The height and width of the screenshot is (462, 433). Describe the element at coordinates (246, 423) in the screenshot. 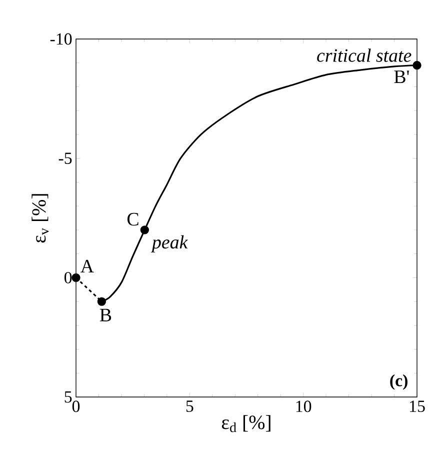

I see `x-axis-title: ε$_{d}$ [%]` at that location.